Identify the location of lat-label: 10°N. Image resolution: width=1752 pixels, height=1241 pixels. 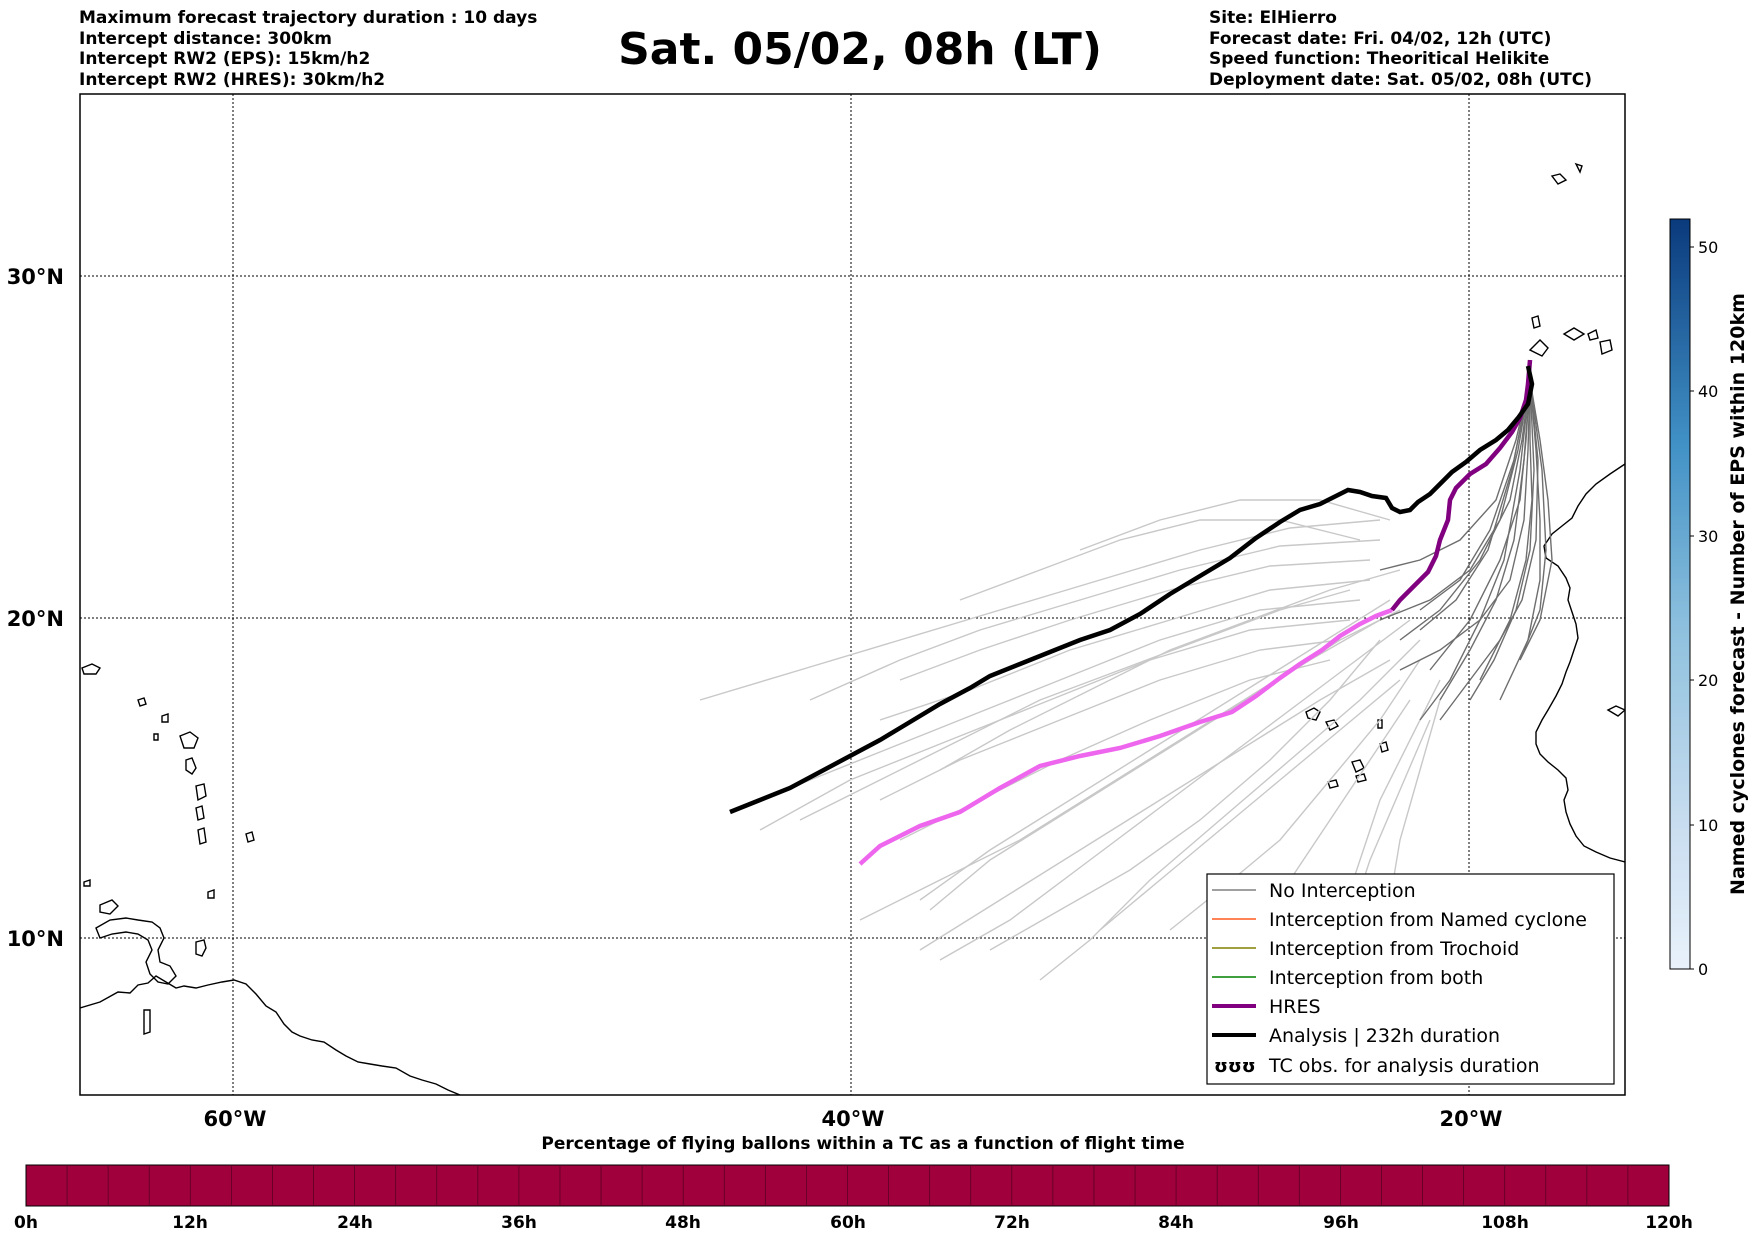
(35, 939).